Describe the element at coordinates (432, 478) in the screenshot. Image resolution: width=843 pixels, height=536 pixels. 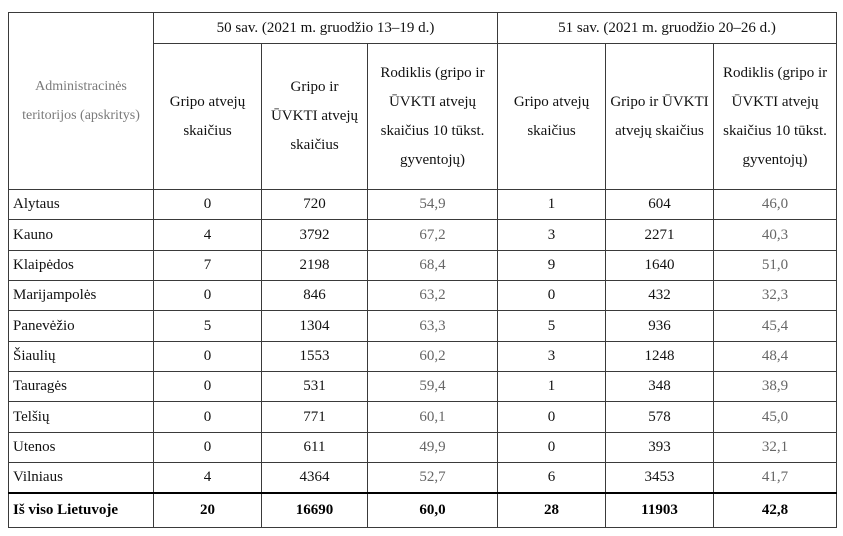
I see `w50-rate: 52,7` at that location.